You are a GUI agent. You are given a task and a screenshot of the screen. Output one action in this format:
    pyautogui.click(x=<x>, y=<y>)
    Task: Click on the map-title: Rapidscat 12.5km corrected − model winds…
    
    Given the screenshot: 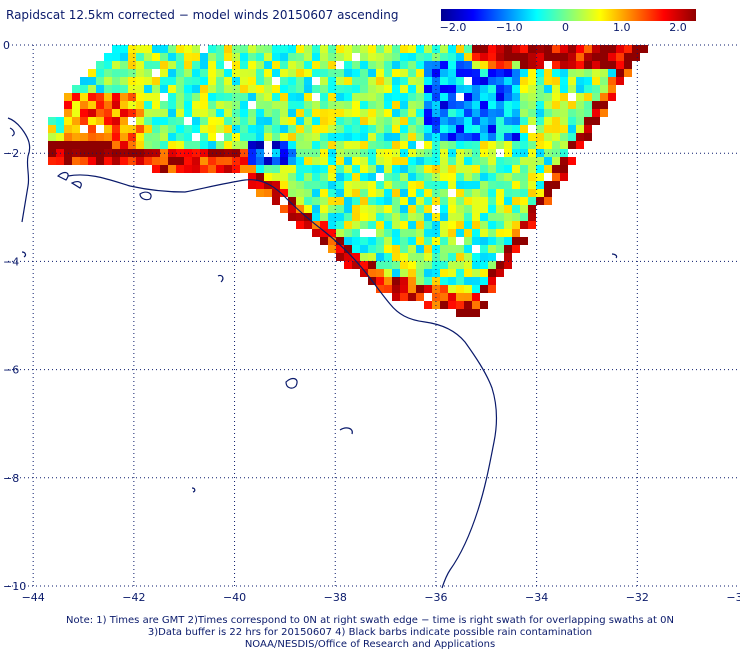 What is the action you would take?
    pyautogui.click(x=202, y=15)
    